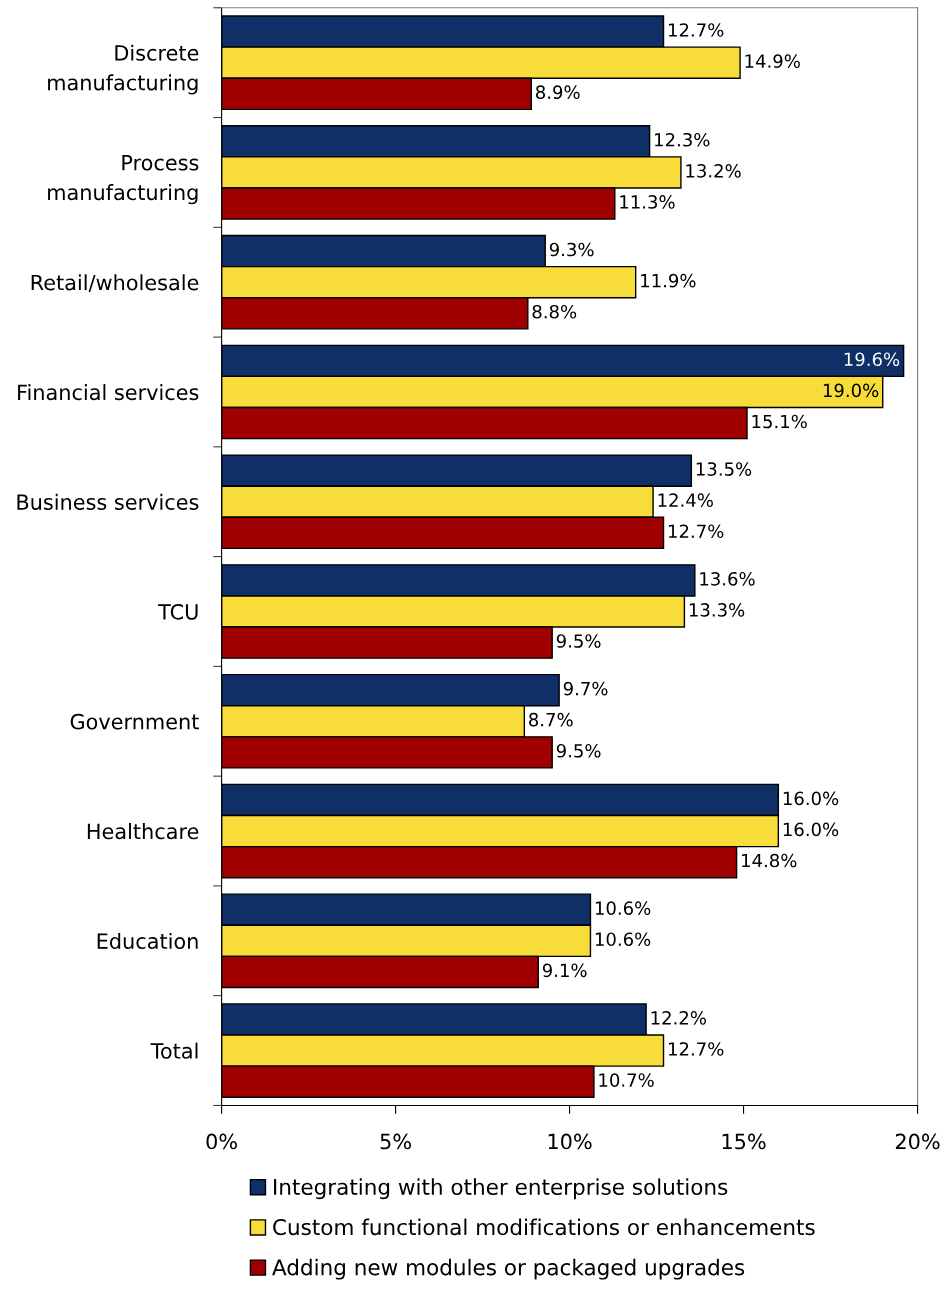 The image size is (943, 1299). I want to click on data-label: 9.7%, so click(585, 688).